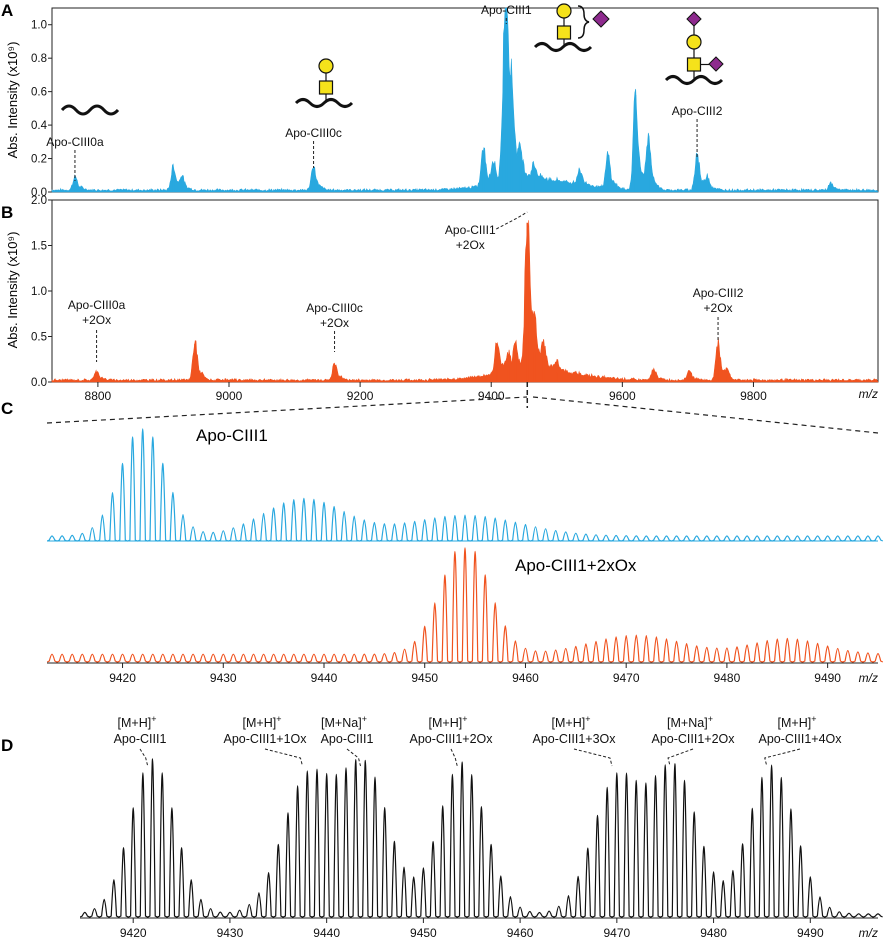 The width and height of the screenshot is (886, 941). What do you see at coordinates (622, 396) in the screenshot?
I see `x-tick-label: 9600` at bounding box center [622, 396].